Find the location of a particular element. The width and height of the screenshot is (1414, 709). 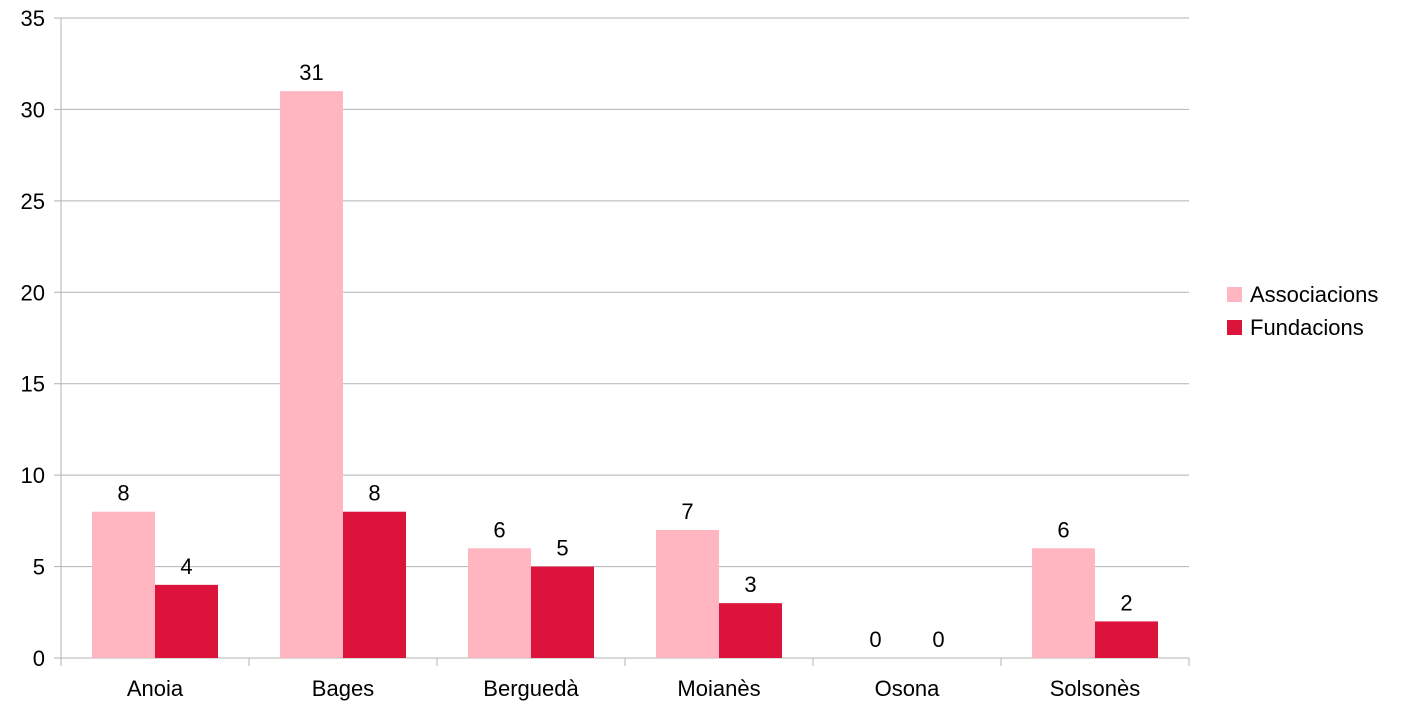

y-tick-label: 30 is located at coordinates (33, 109).